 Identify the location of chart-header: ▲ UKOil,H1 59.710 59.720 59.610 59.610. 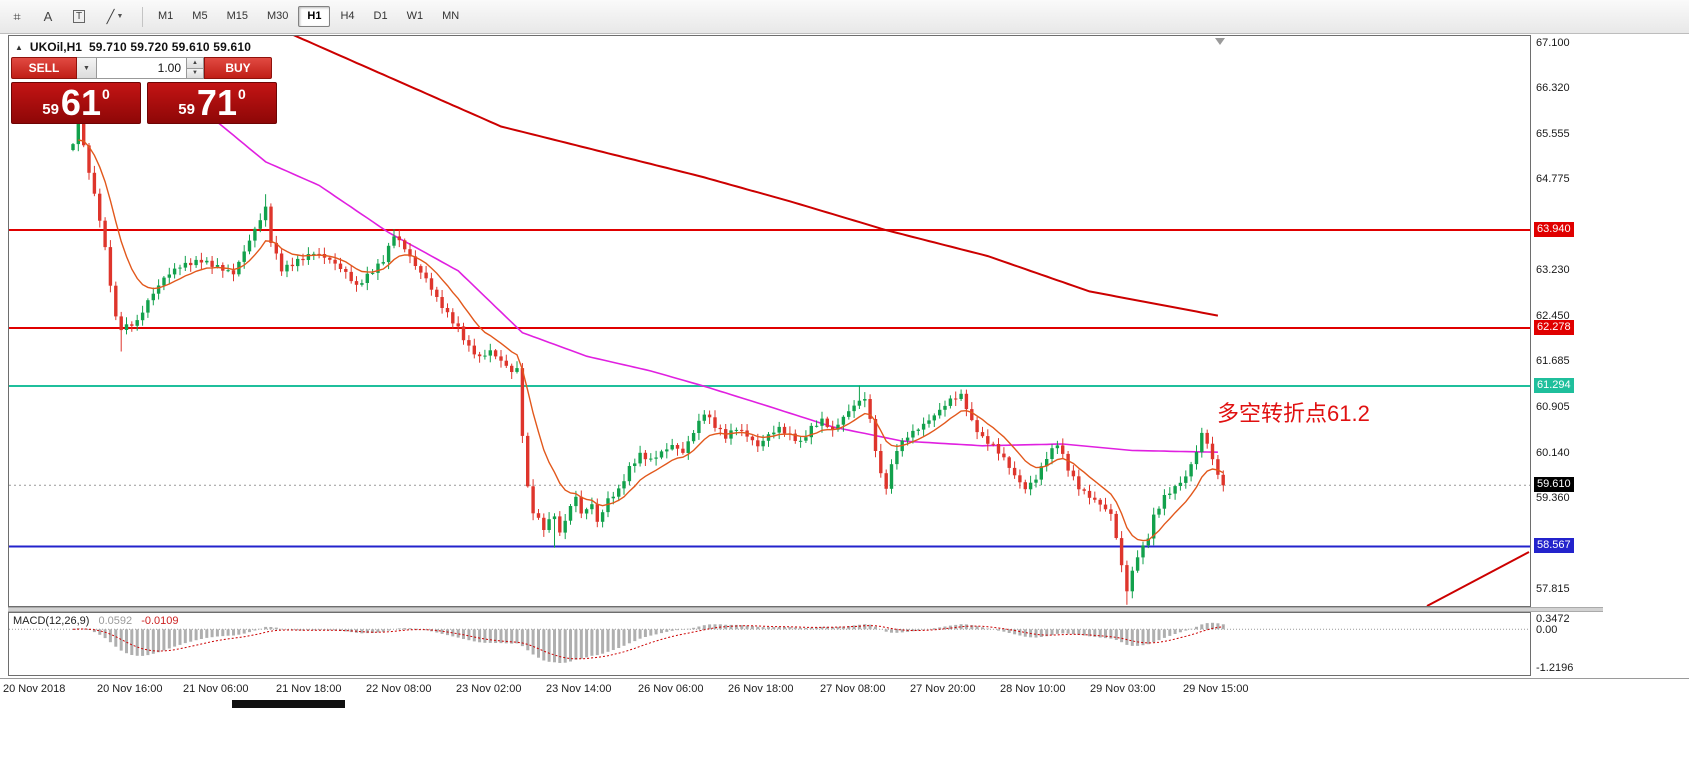
(133, 47).